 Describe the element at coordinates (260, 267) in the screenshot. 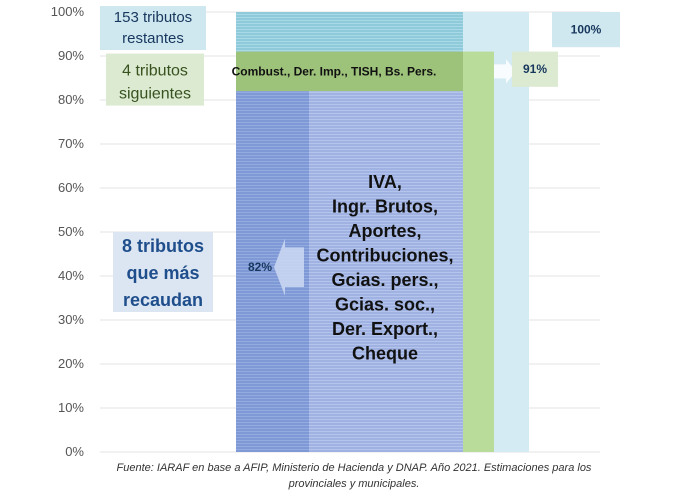

I see `cumulative-label-82: 82%` at that location.